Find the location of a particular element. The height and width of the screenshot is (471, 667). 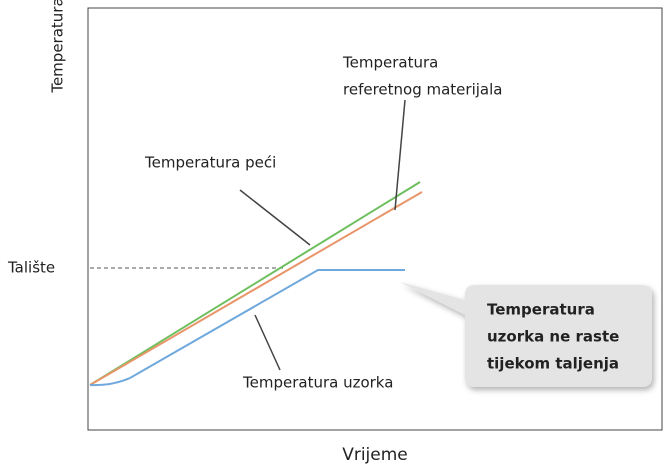

curve-label: referetnog materijala is located at coordinates (422, 90).